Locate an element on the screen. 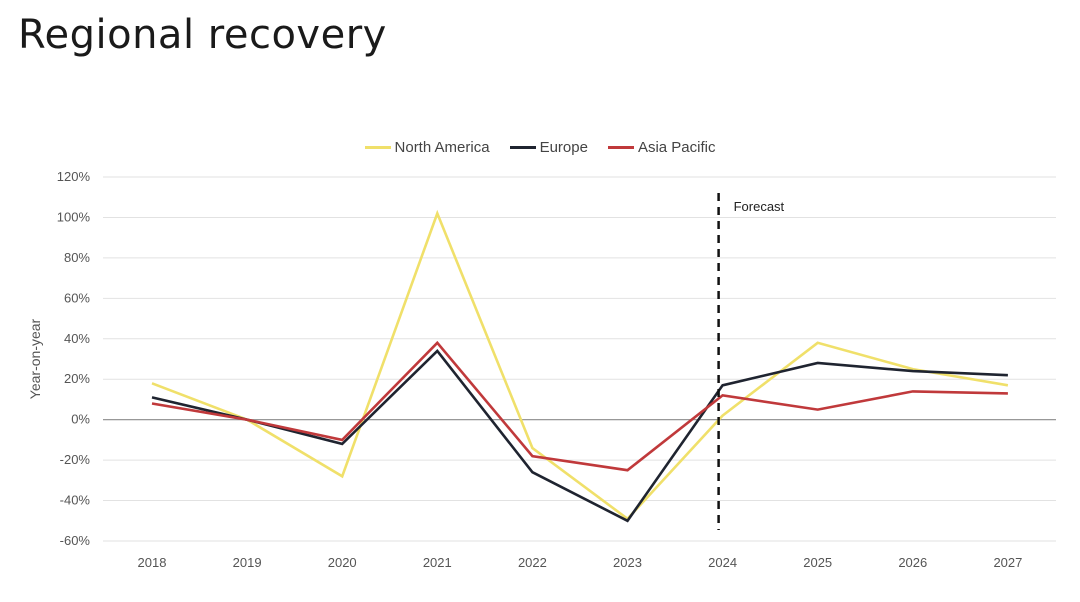 The width and height of the screenshot is (1080, 602). legend: North America Europe Asia Pacific is located at coordinates (540, 147).